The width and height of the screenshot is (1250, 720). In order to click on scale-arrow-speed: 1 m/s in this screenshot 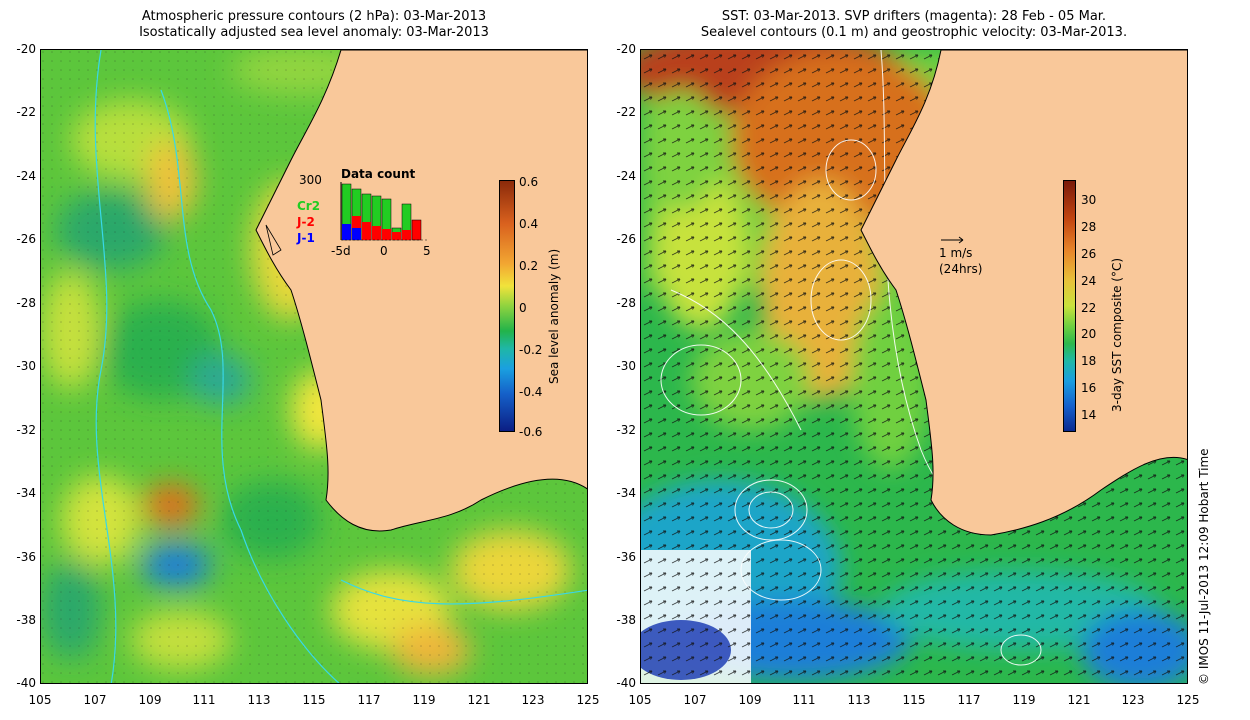, I will do `click(956, 253)`.